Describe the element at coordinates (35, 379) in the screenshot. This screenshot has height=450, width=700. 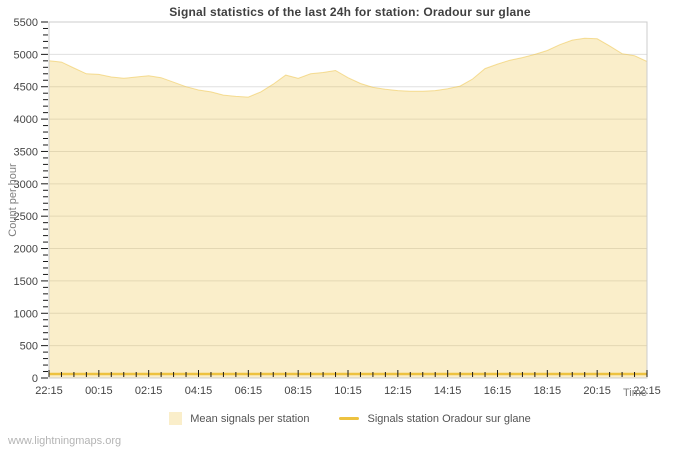
I see `svg-text: 0` at that location.